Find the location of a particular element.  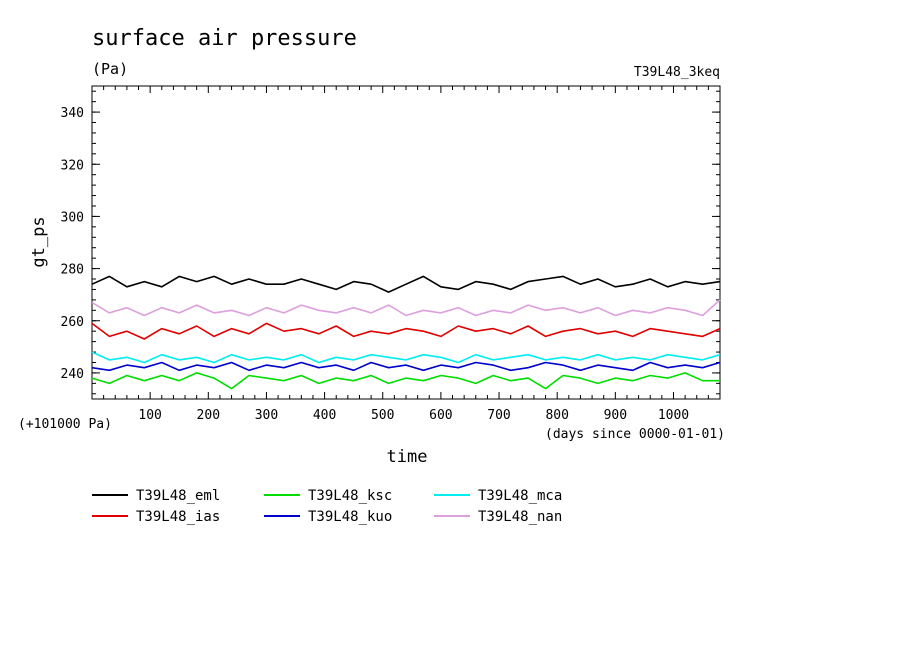

x-tick-label: 1000 is located at coordinates (673, 415).